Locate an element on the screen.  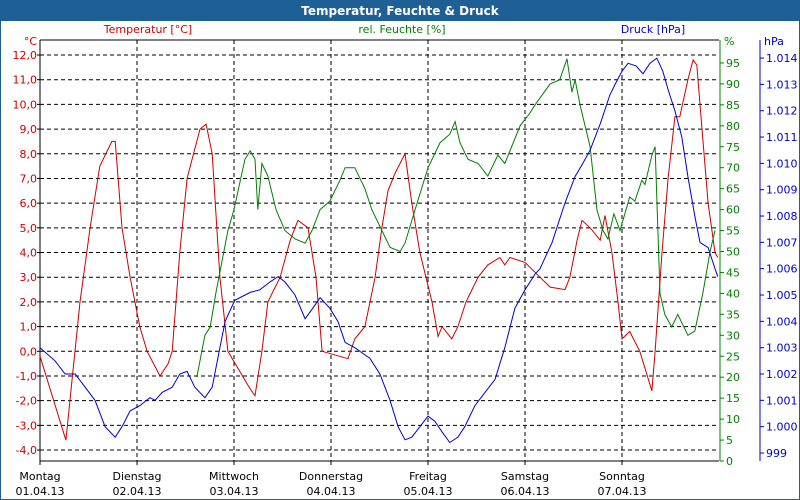
tick-label-humidity: 20 is located at coordinates (733, 377).